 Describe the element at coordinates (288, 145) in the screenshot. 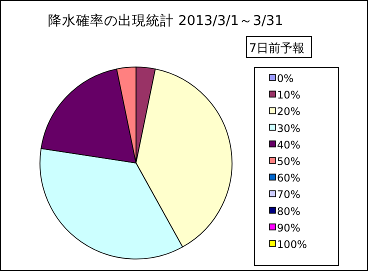

I see `legend-label: 40%` at that location.